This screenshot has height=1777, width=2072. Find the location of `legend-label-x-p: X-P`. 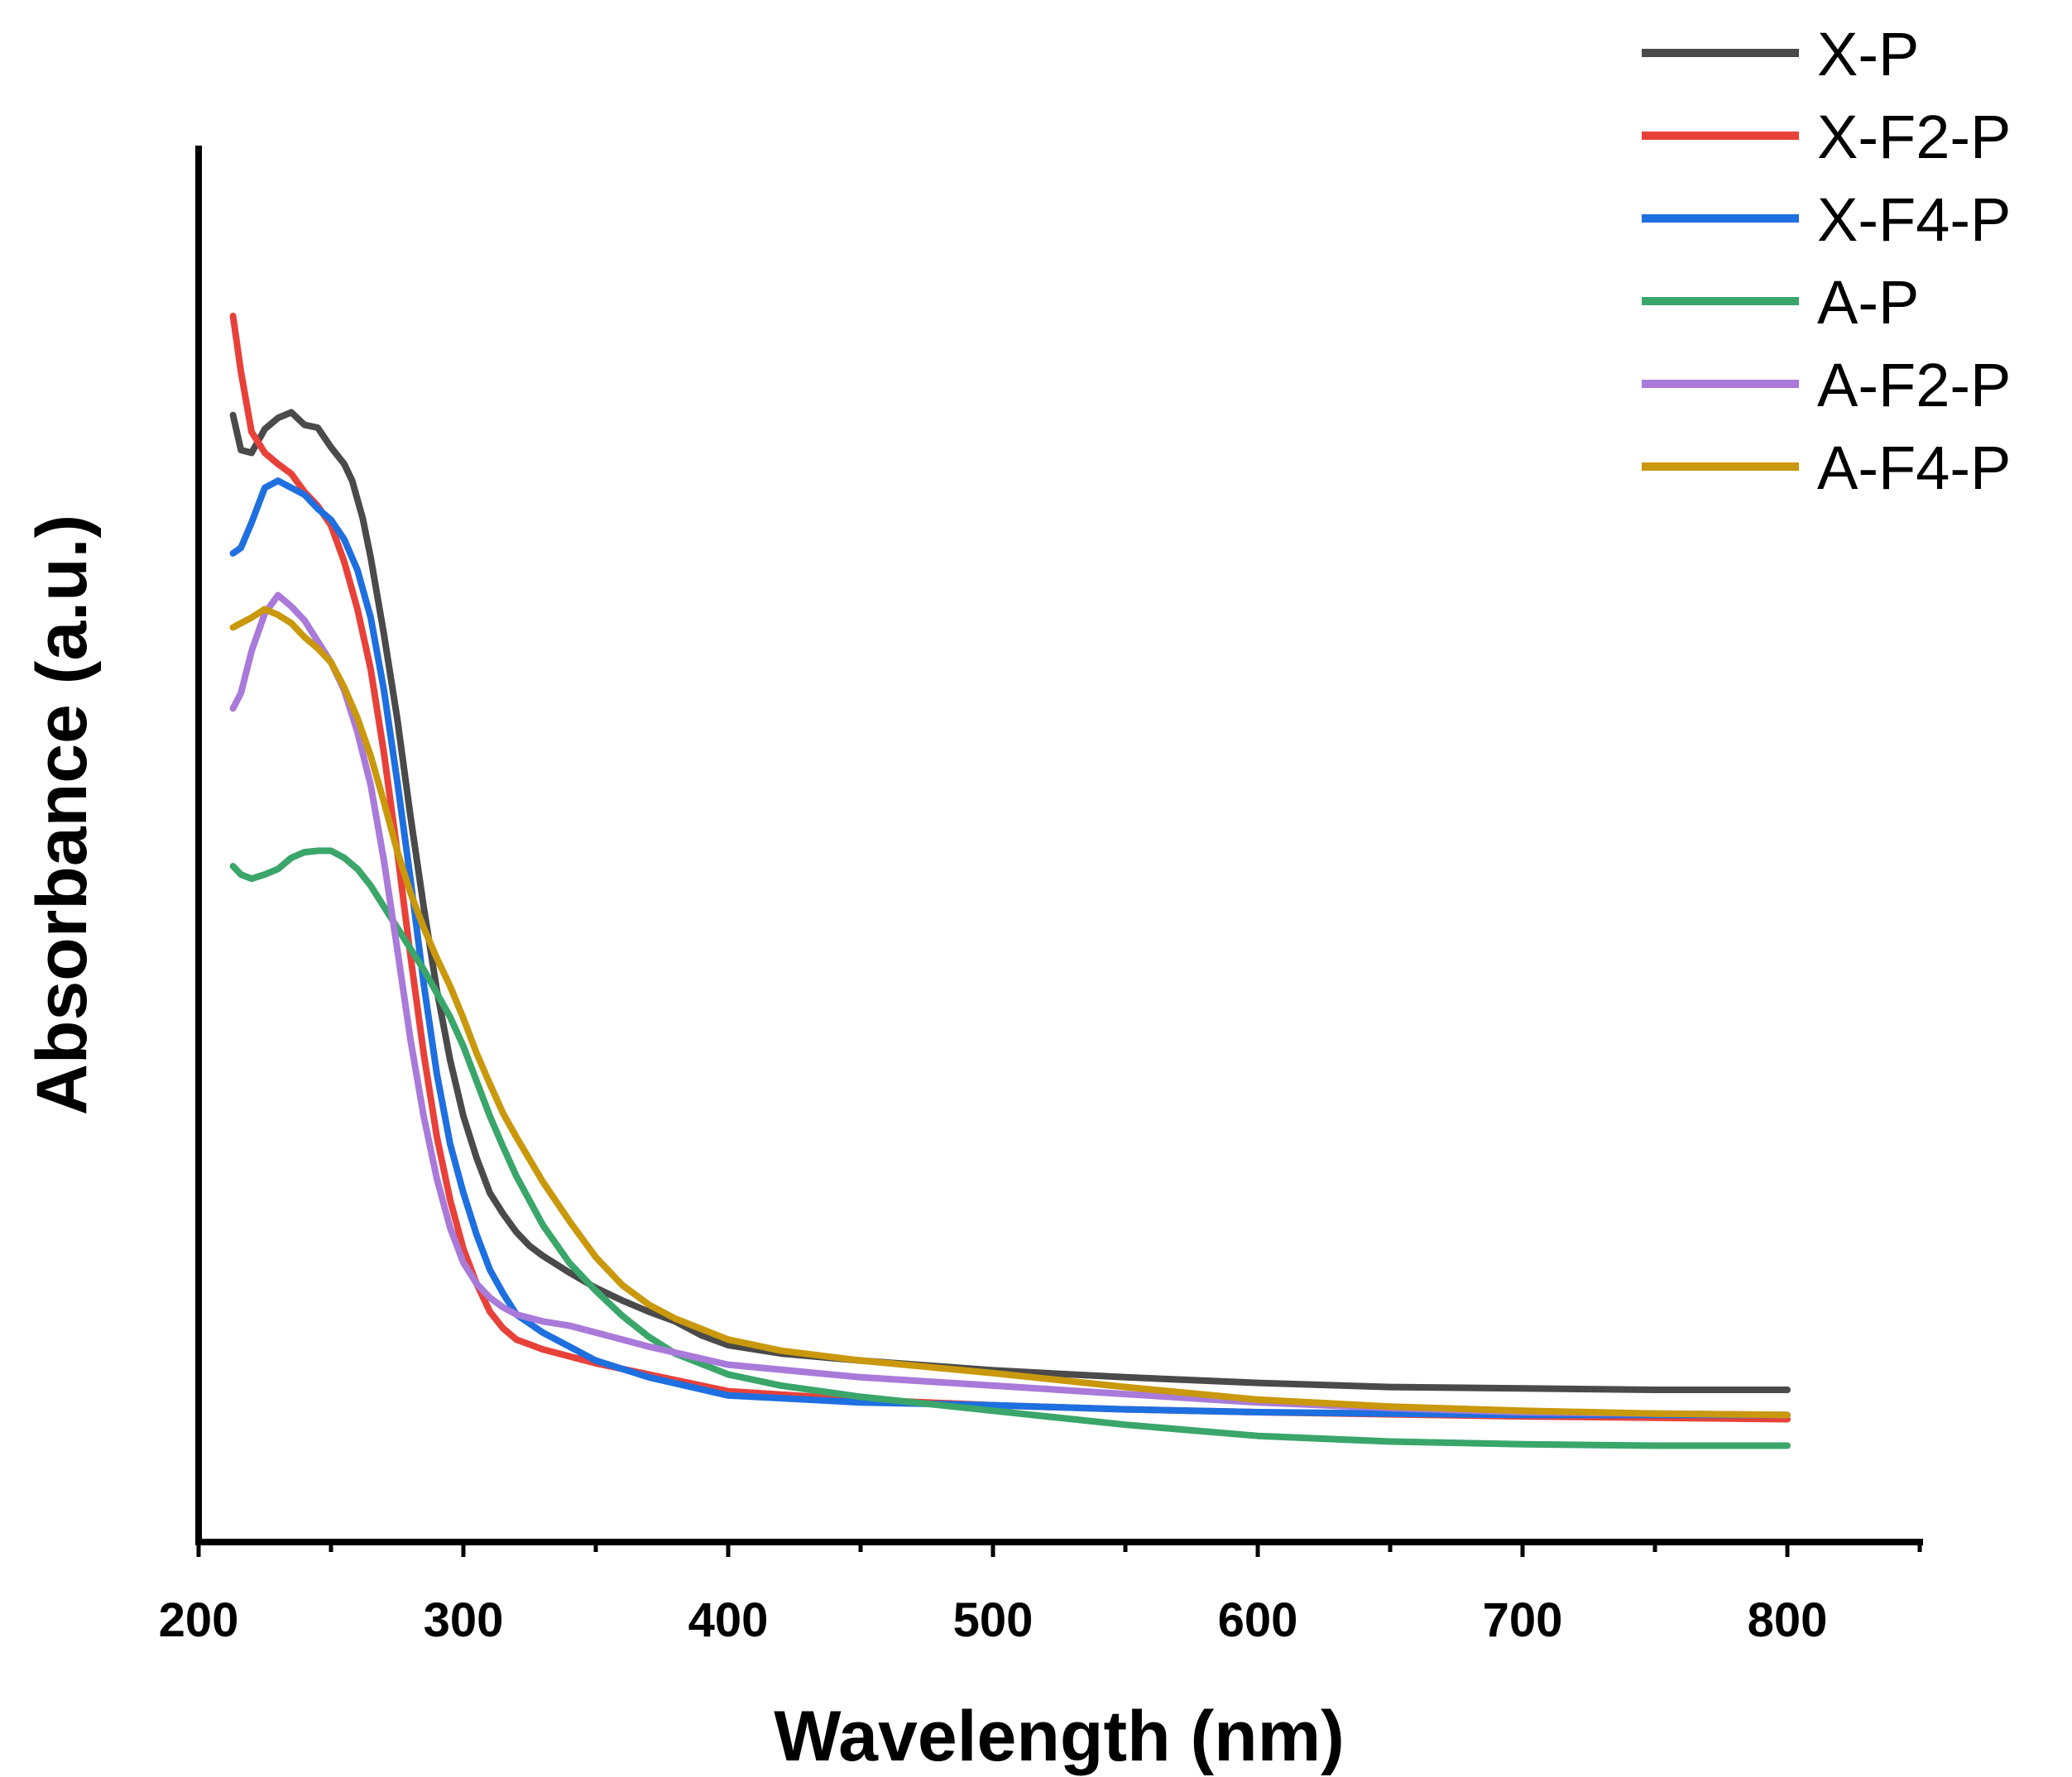

legend-label-x-p: X-P is located at coordinates (1868, 54).